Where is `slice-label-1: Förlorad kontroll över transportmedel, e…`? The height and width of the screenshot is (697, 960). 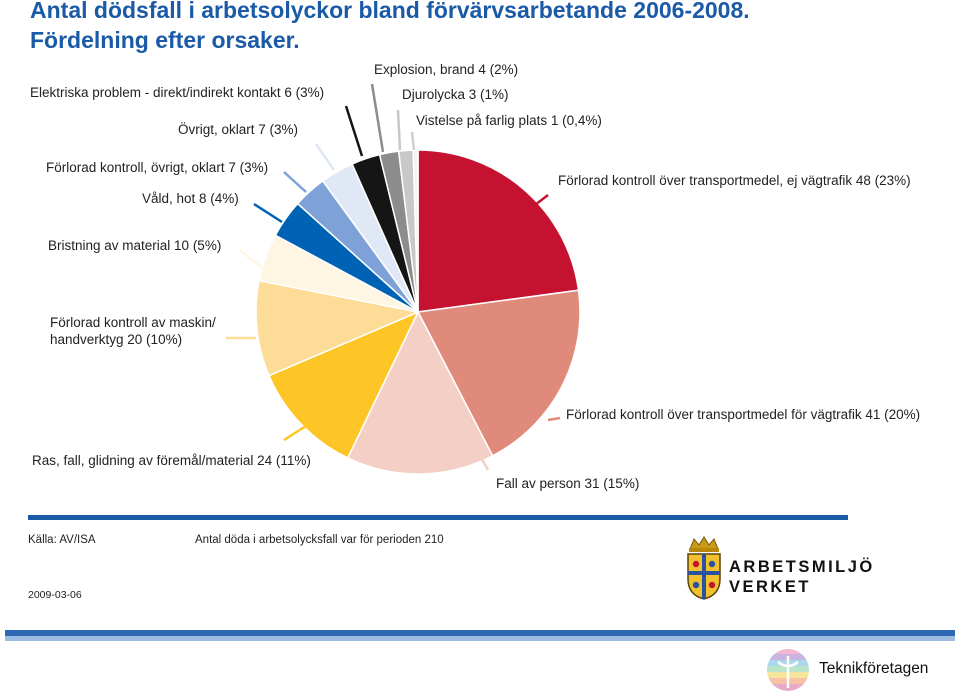
slice-label-1: Förlorad kontroll över transportmedel, e… is located at coordinates (734, 180).